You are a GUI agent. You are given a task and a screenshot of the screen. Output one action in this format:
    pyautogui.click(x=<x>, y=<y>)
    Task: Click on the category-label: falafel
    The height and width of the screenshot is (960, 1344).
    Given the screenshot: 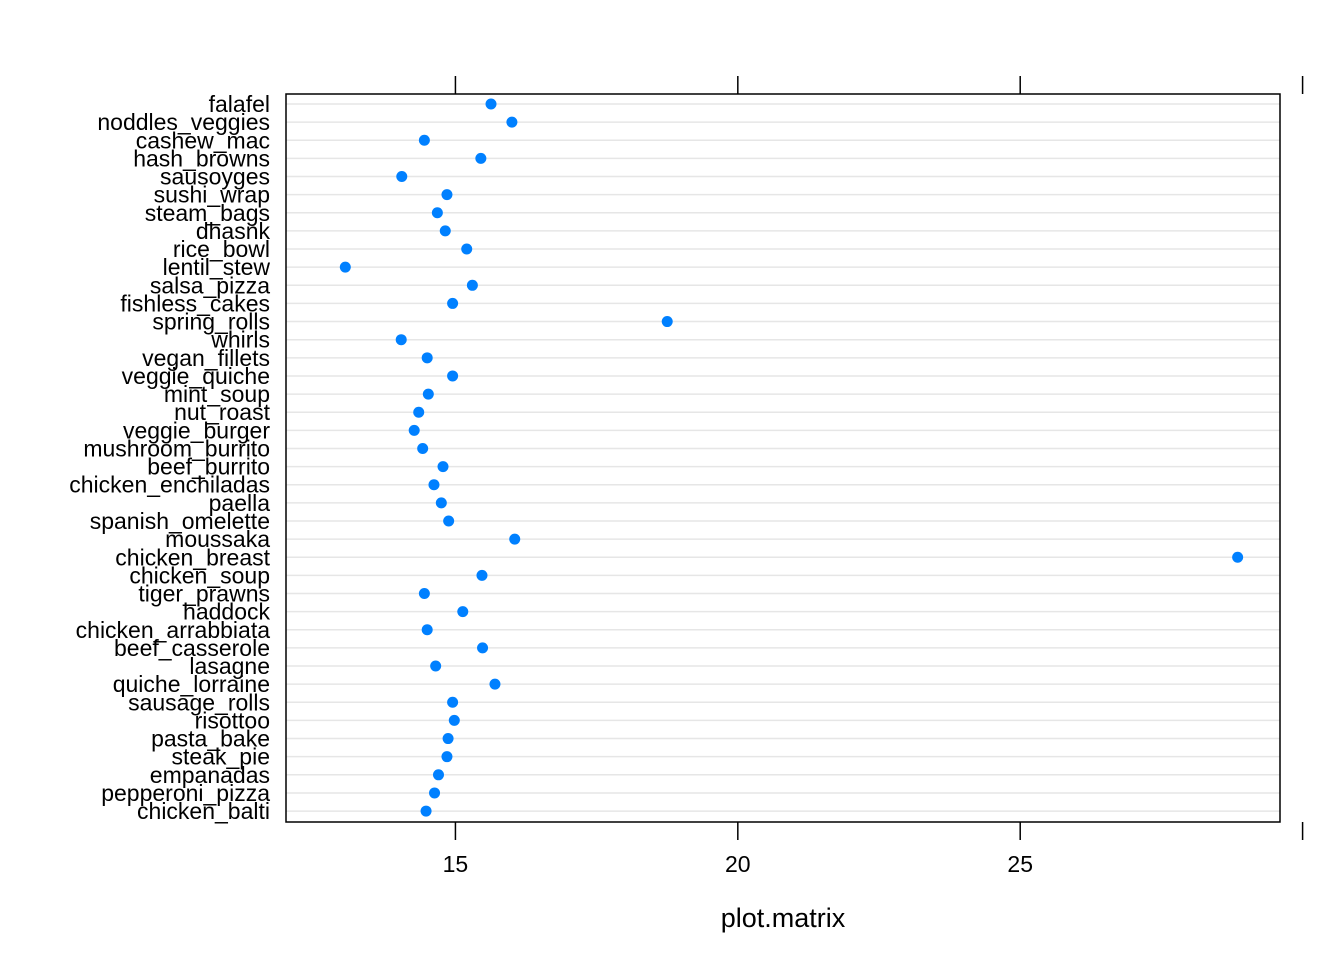 What is the action you would take?
    pyautogui.click(x=239, y=104)
    